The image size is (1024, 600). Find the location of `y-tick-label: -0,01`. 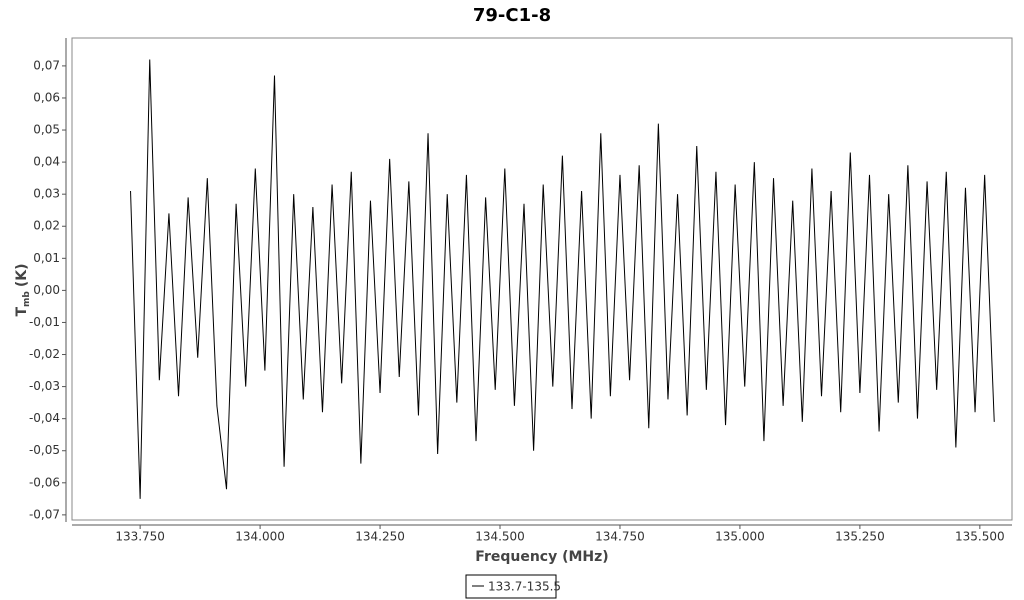

y-tick-label: -0,01 is located at coordinates (44, 322).